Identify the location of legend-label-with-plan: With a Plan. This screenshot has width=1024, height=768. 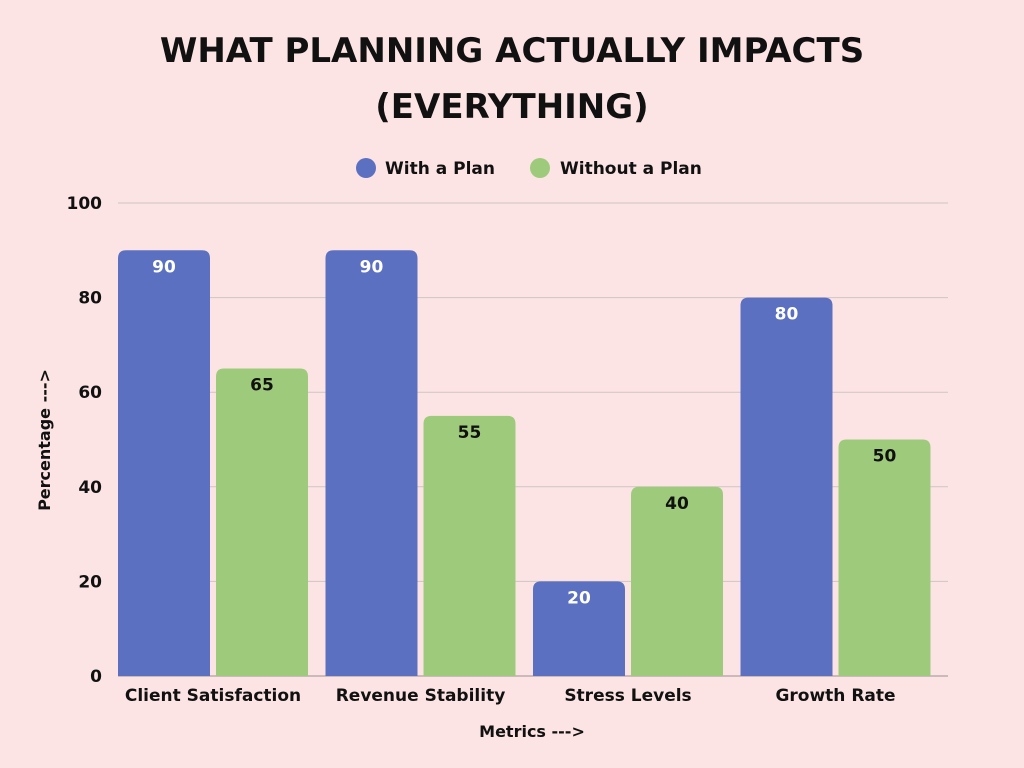
(440, 169).